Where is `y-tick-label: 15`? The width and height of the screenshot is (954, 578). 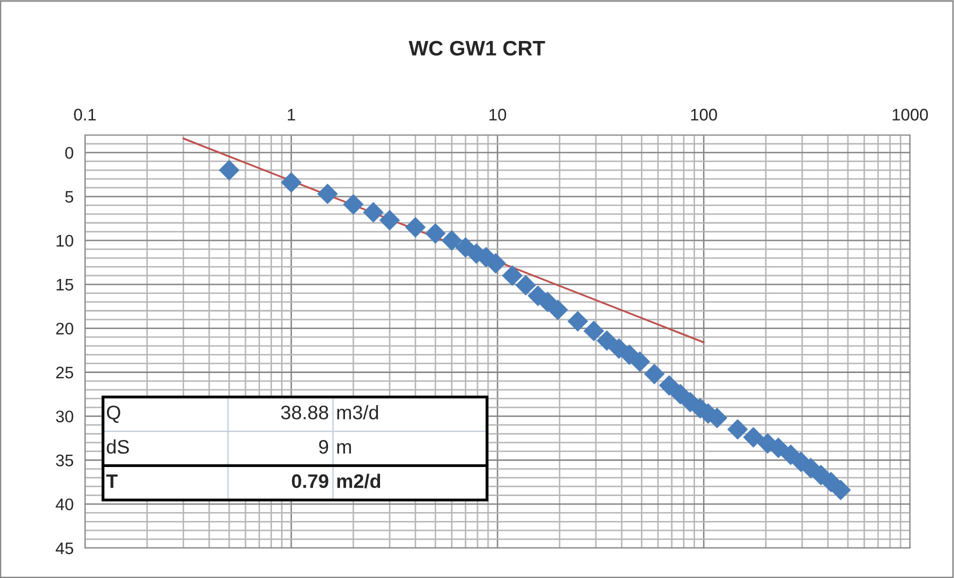 y-tick-label: 15 is located at coordinates (65, 284).